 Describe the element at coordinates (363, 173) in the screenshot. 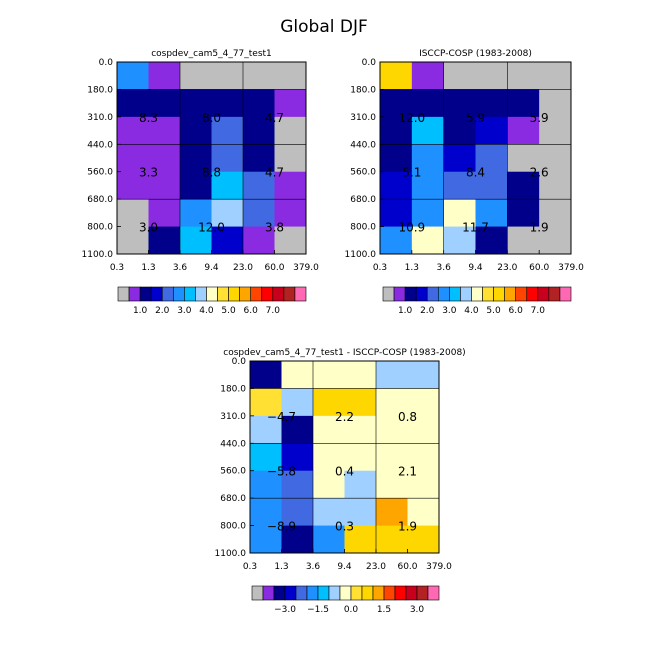

I see `y-tick-label: 560.0` at that location.